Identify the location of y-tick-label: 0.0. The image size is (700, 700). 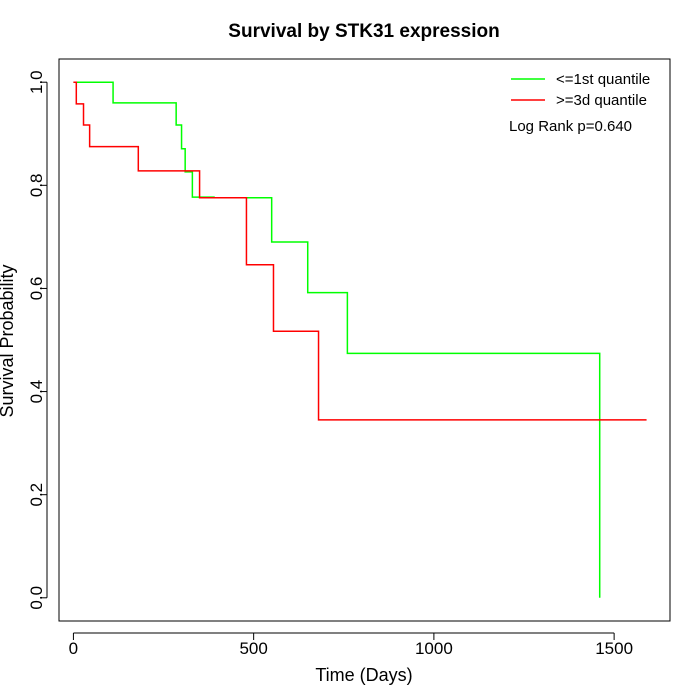
(36, 598).